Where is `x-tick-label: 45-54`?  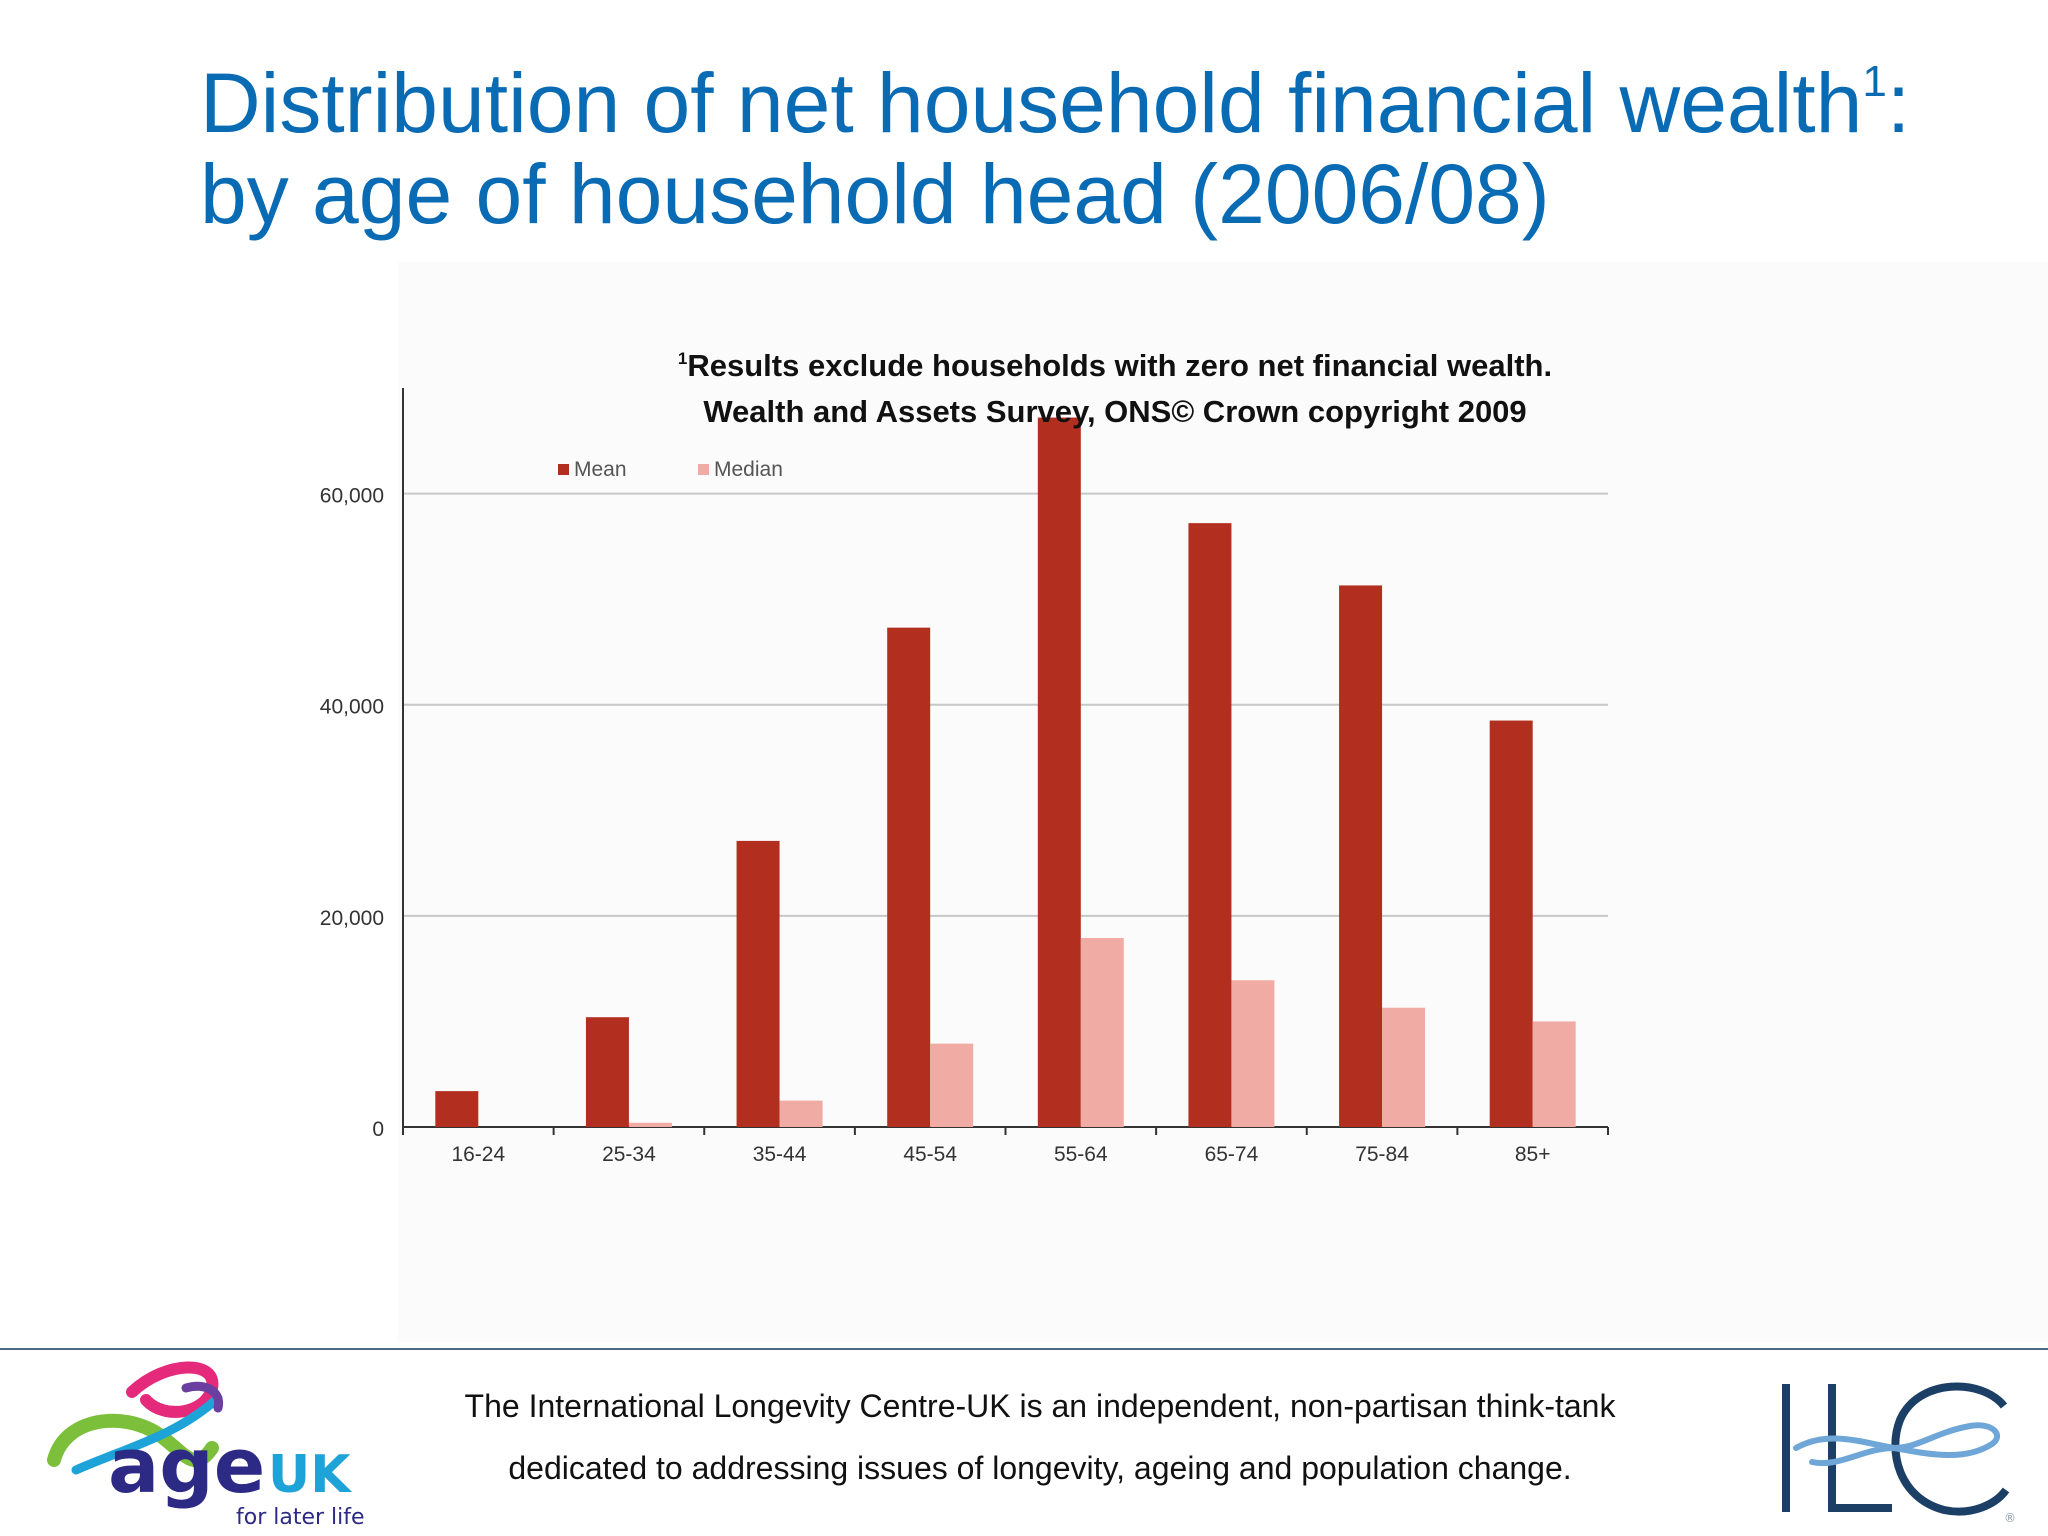 x-tick-label: 45-54 is located at coordinates (930, 1154).